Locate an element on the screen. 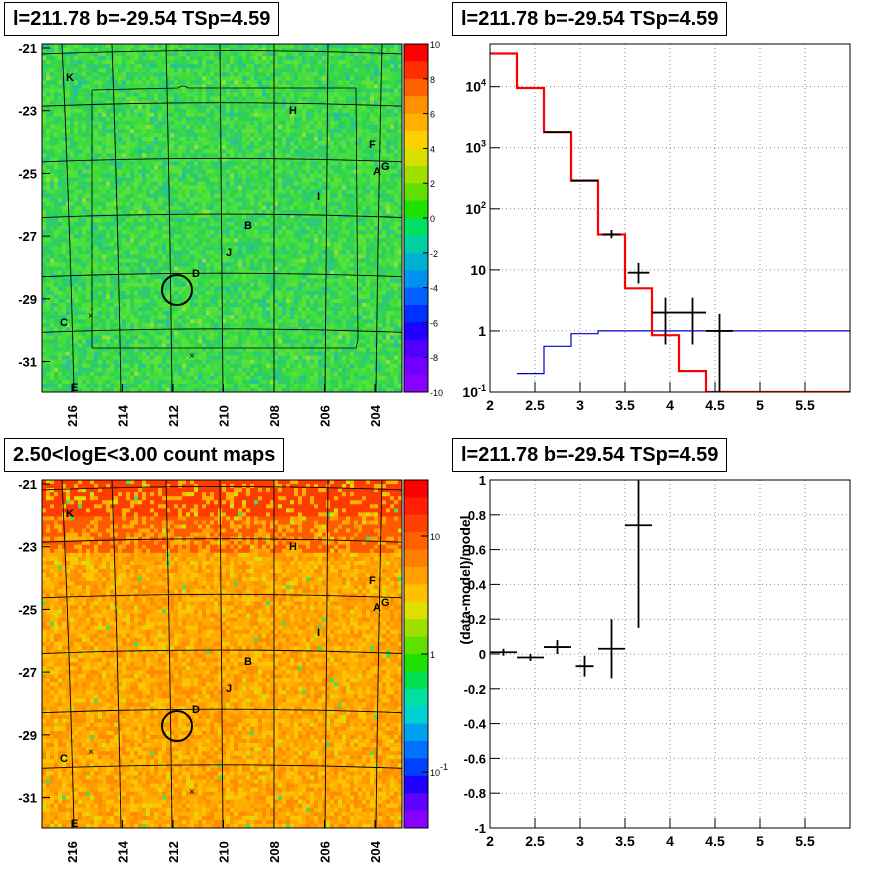 The height and width of the screenshot is (872, 896). background-model-line is located at coordinates (683, 352).